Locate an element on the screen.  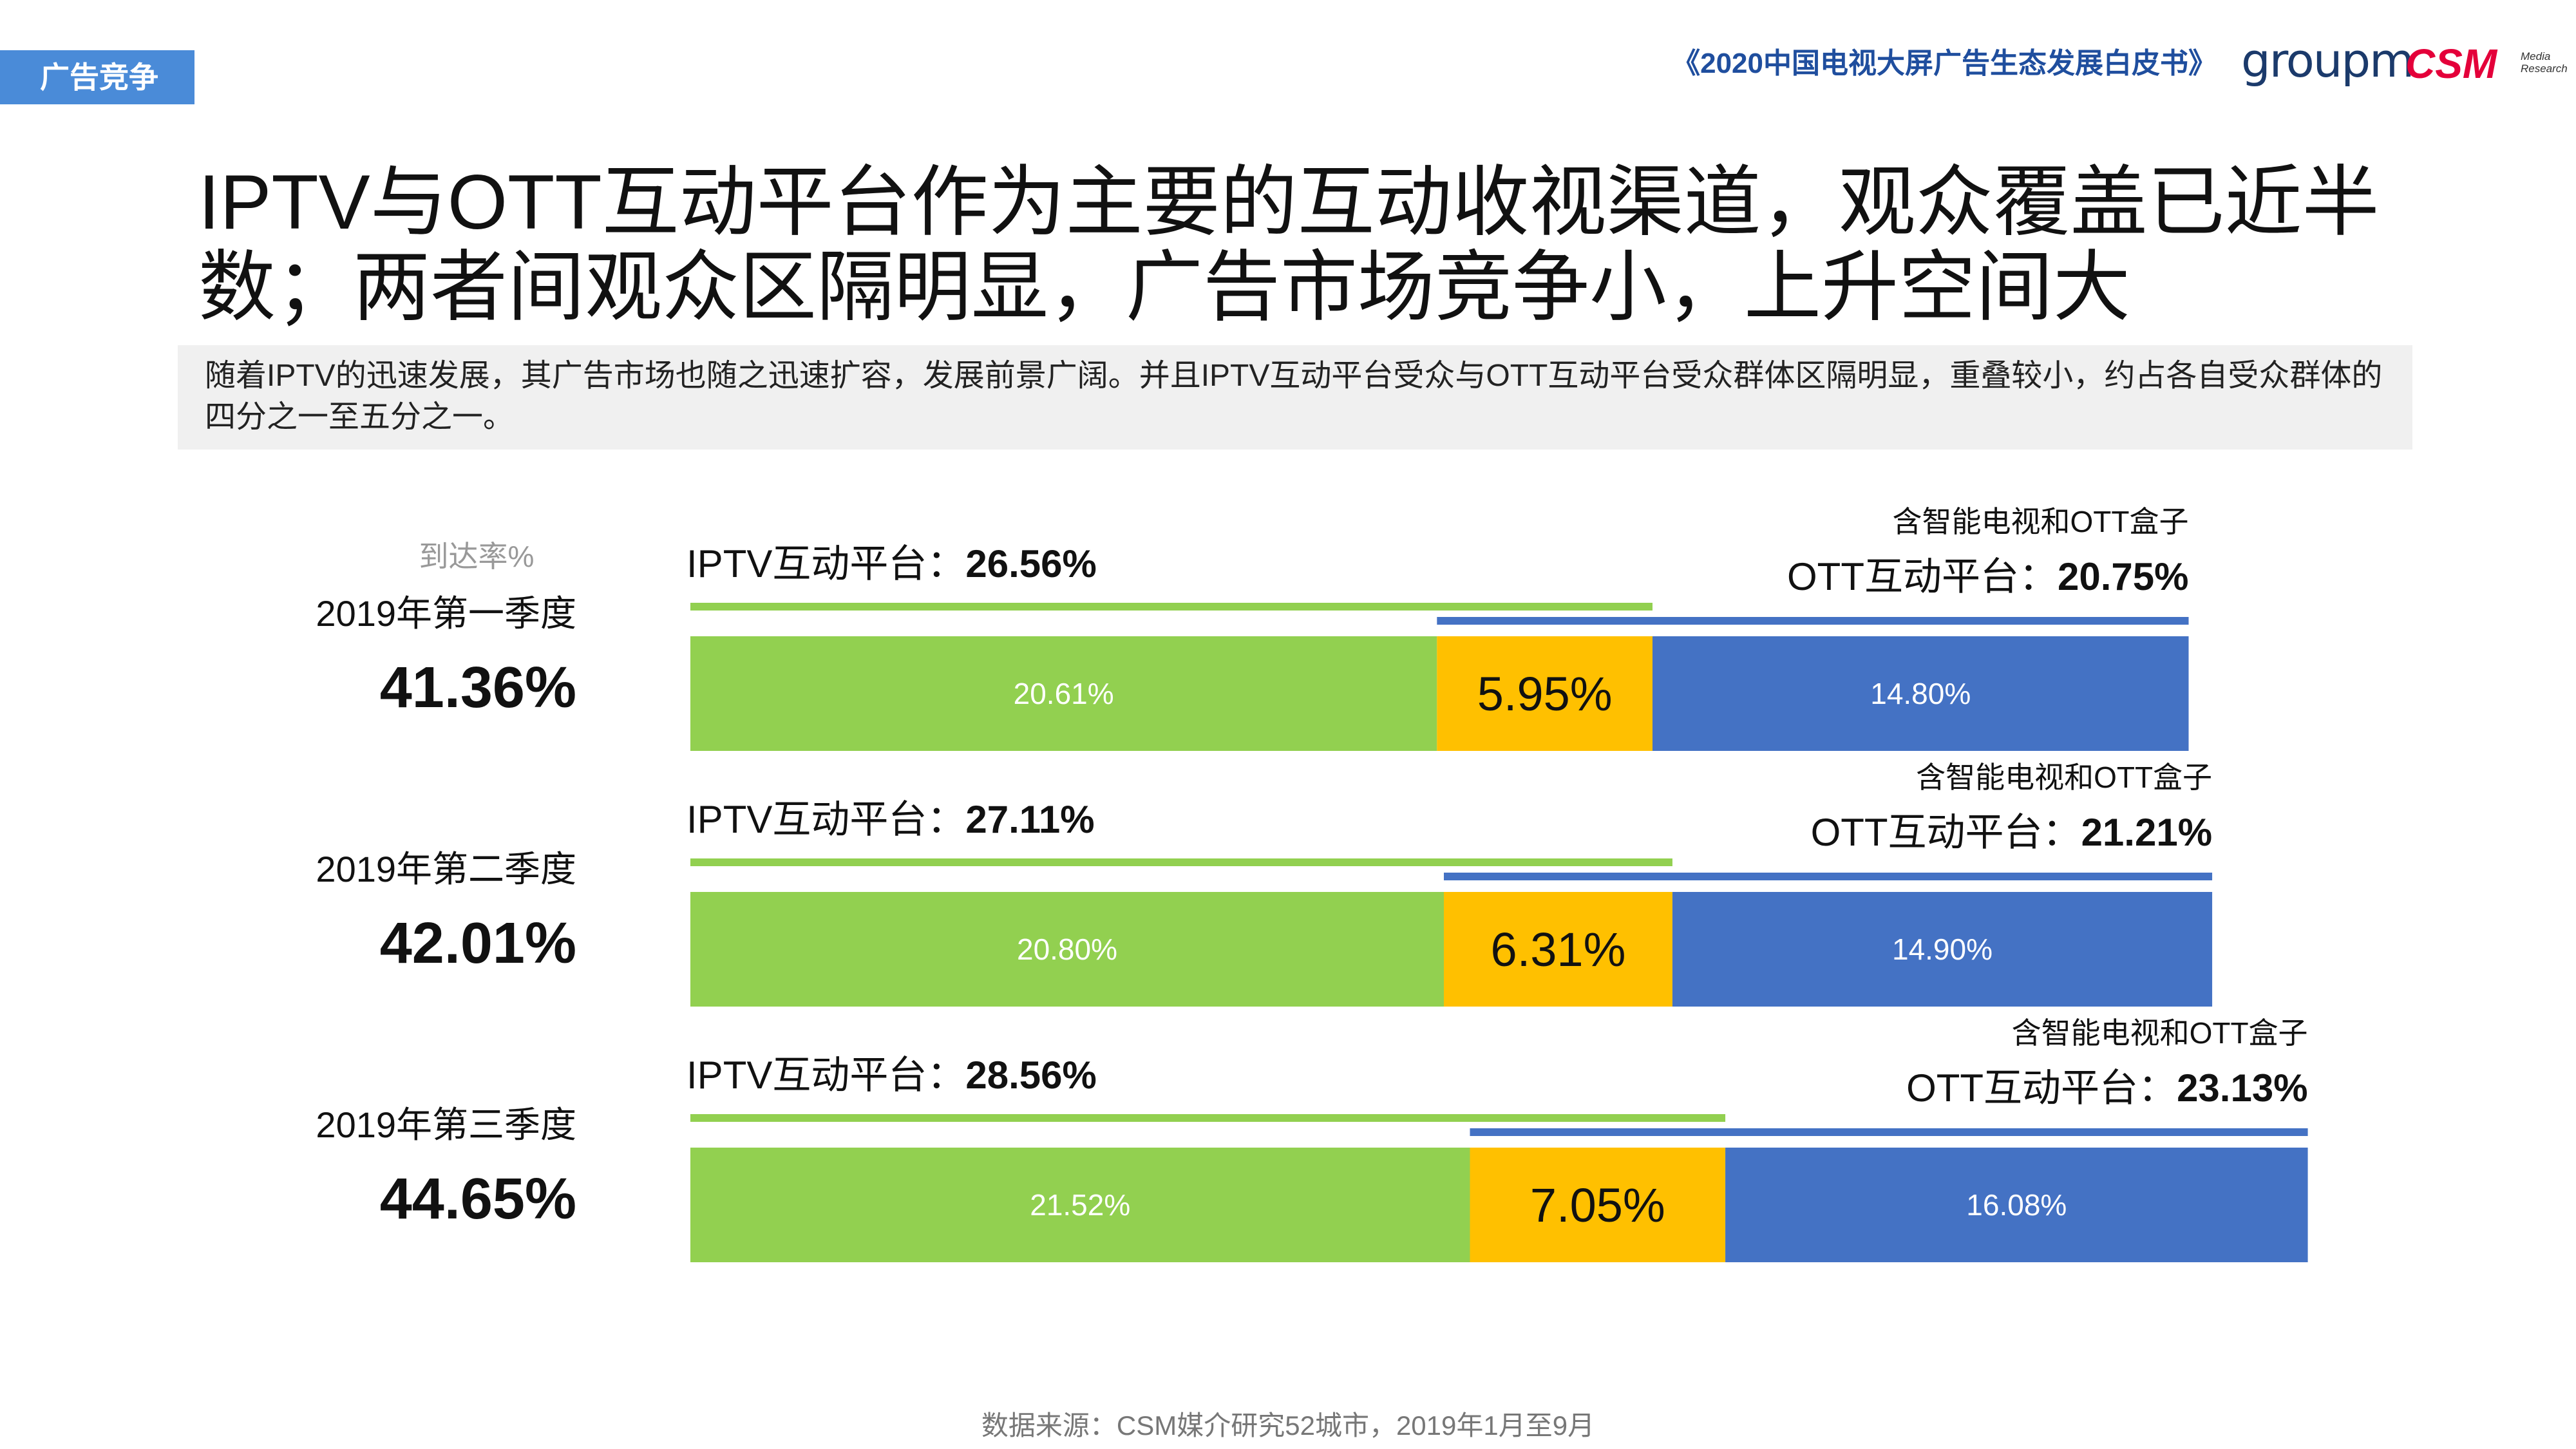
category-label: 2019年第一季度 is located at coordinates (446, 613).